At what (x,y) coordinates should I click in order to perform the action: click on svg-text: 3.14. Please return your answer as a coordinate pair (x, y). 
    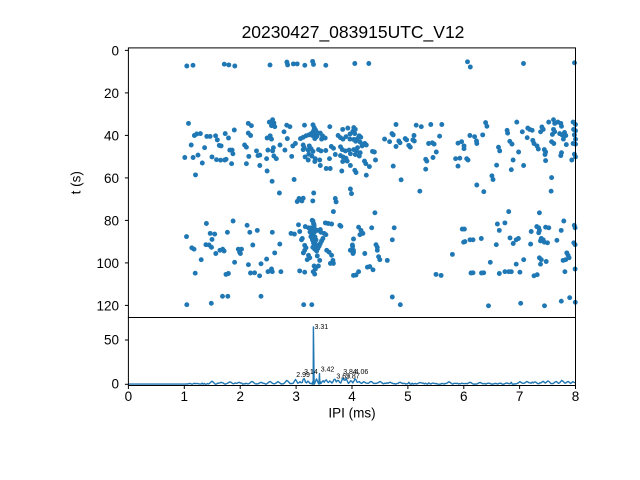
    Looking at the image, I should click on (311, 372).